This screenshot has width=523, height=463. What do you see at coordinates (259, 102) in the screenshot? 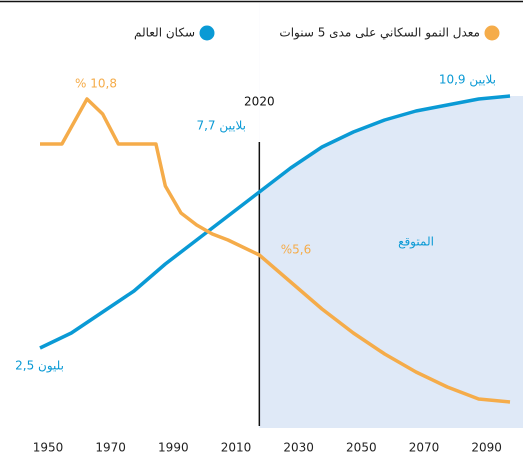
I see `forecast-year: 2020` at bounding box center [259, 102].